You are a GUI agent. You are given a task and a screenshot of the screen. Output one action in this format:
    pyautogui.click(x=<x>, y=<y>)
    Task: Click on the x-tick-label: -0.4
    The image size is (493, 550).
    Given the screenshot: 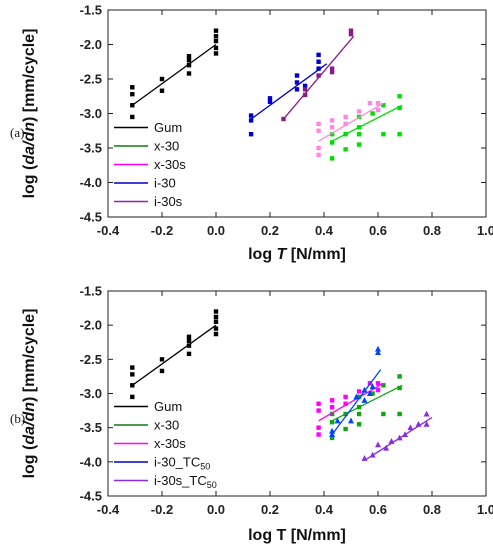 What is the action you would take?
    pyautogui.click(x=108, y=230)
    